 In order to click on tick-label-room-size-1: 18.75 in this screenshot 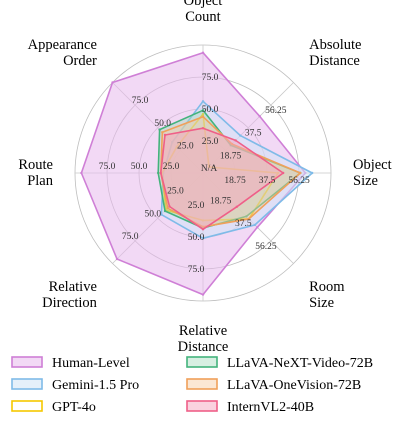, I will do `click(221, 202)`.